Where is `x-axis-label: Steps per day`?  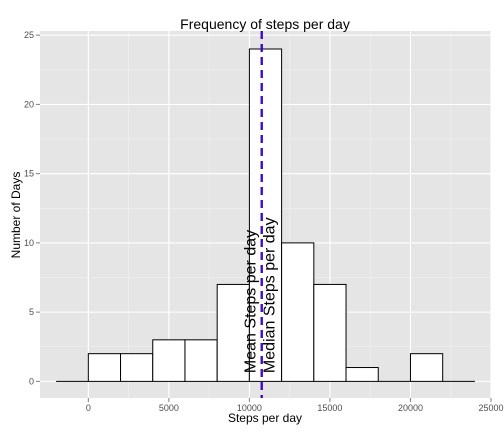 x-axis-label: Steps per day is located at coordinates (265, 418).